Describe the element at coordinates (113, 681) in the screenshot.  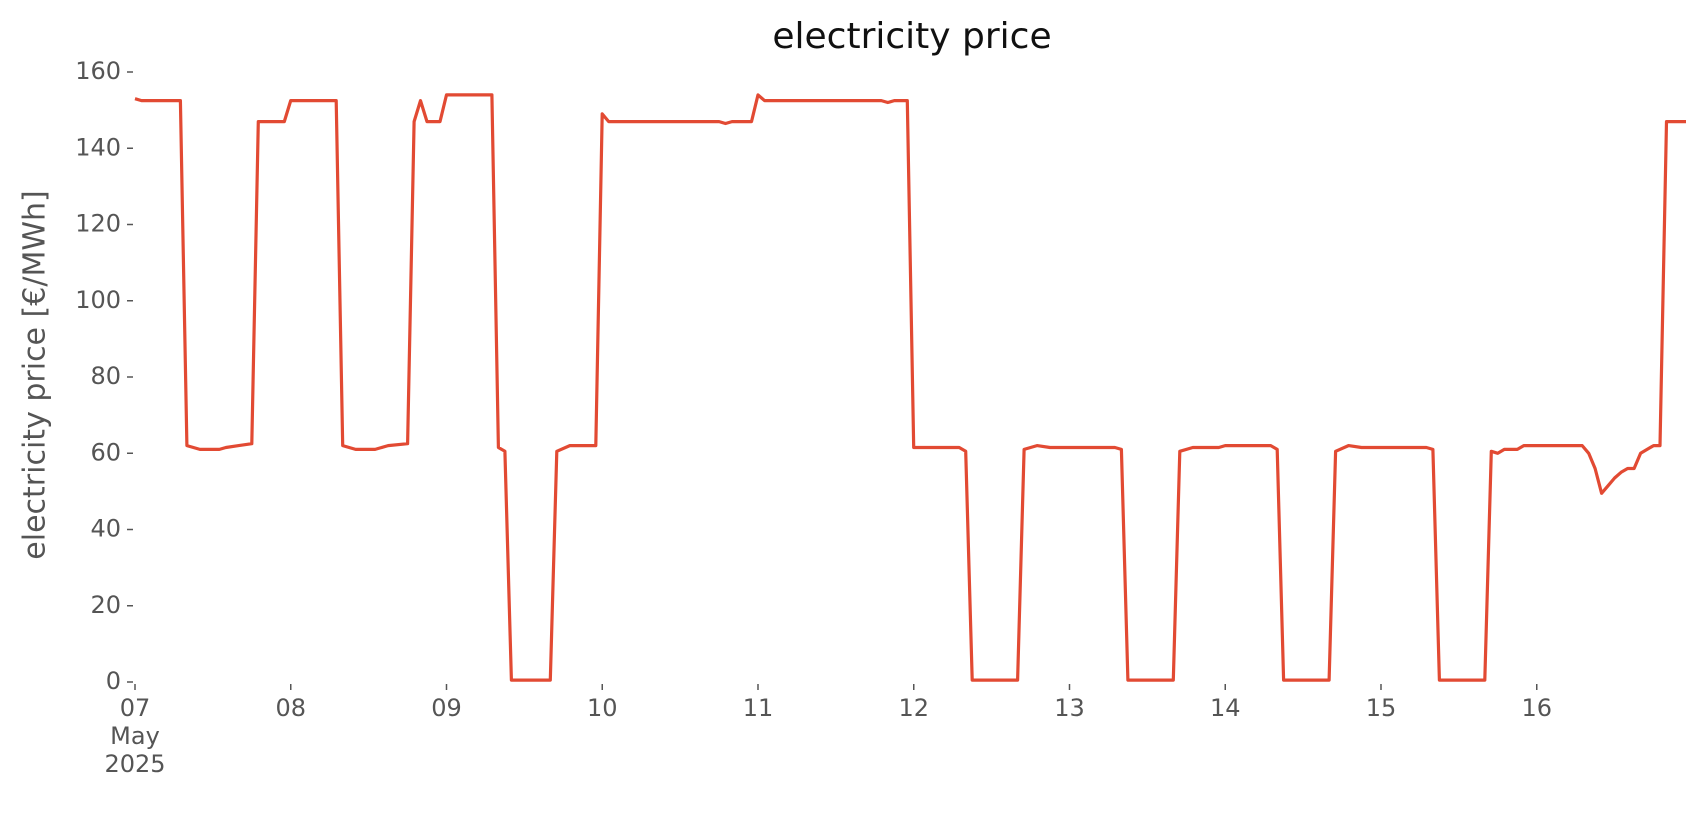
I see `y-tick-label: 0` at that location.